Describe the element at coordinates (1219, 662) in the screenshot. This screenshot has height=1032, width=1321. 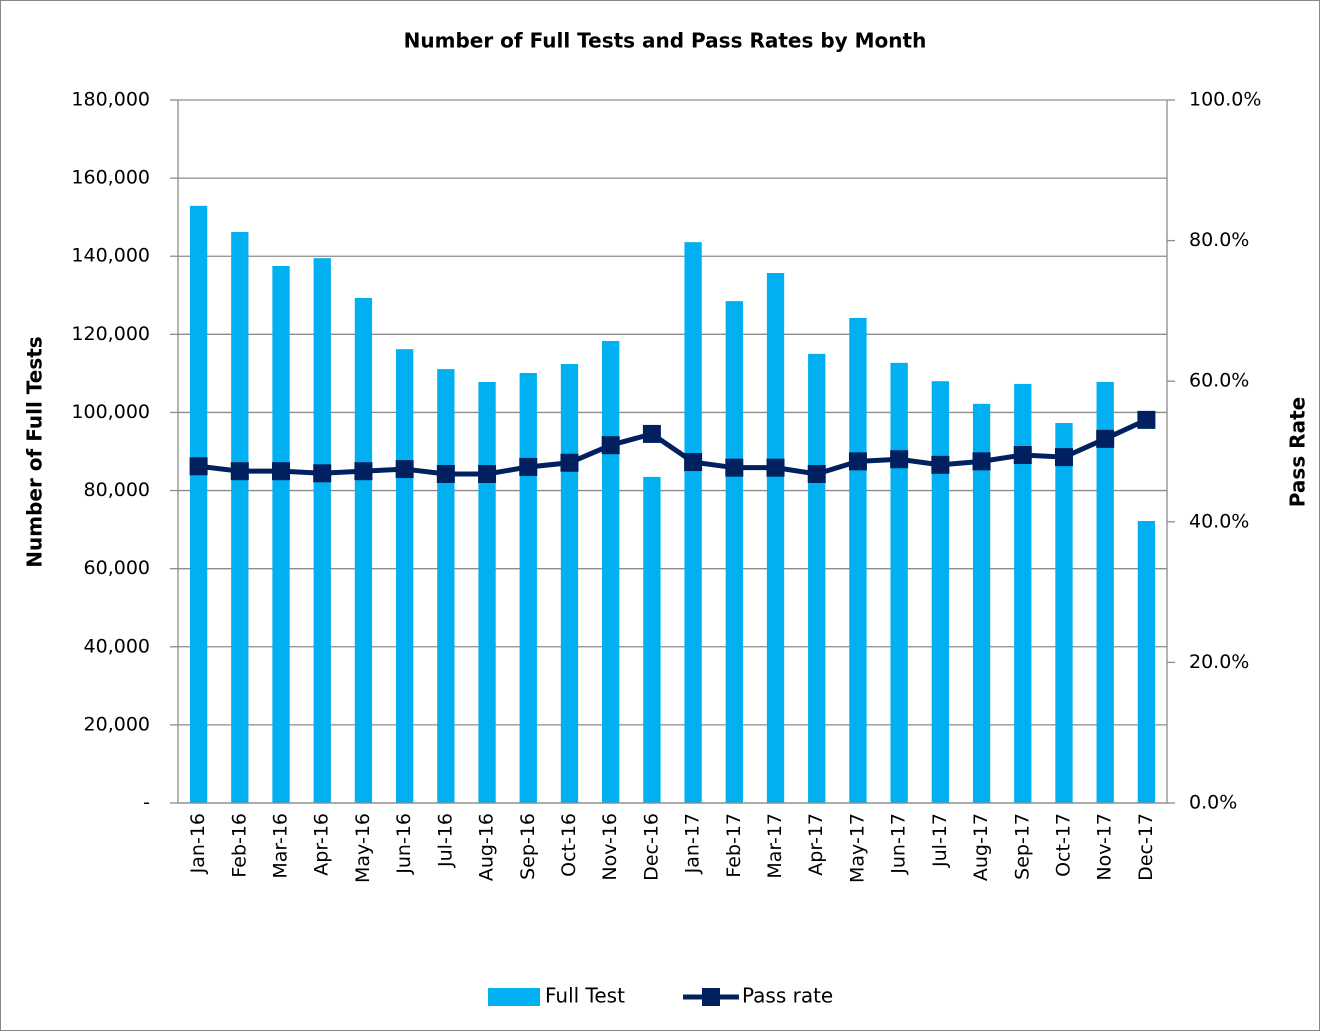
I see `y2-tick-label: 20.0%` at that location.